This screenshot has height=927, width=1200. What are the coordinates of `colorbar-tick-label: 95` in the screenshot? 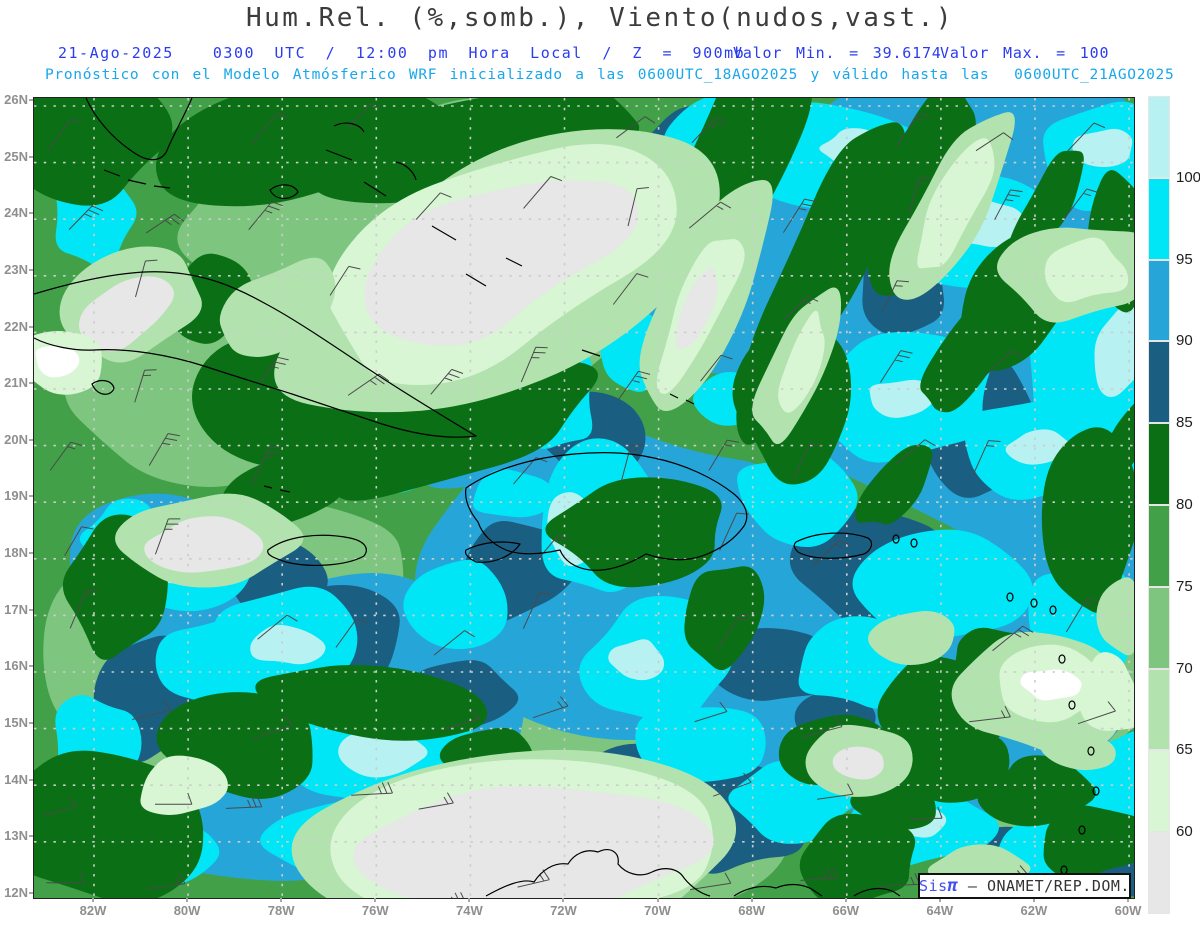 It's located at (1184, 259).